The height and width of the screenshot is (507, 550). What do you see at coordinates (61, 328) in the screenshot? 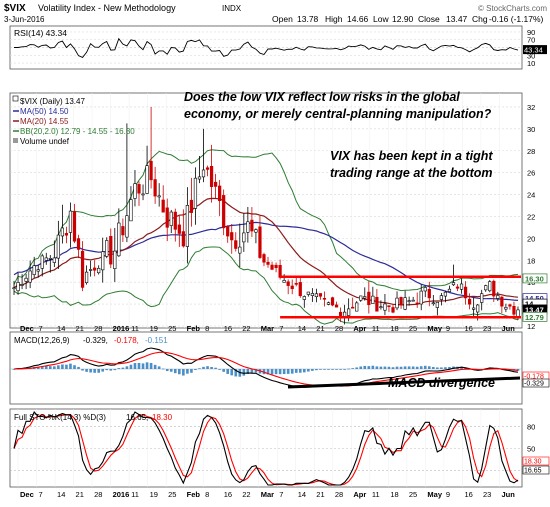
I see `xlabel-price-2: 14` at bounding box center [61, 328].